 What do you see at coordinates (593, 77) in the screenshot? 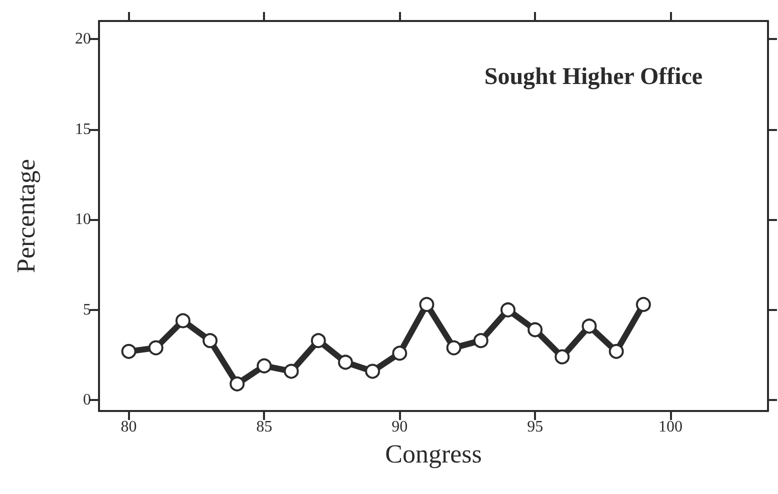
I see `text: Sought Higher Office` at bounding box center [593, 77].